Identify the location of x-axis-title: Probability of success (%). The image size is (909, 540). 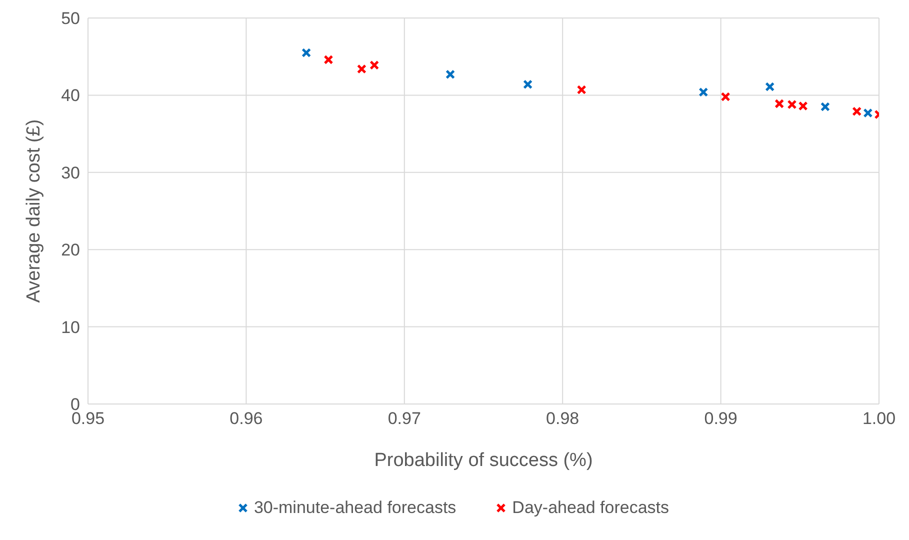
(483, 460).